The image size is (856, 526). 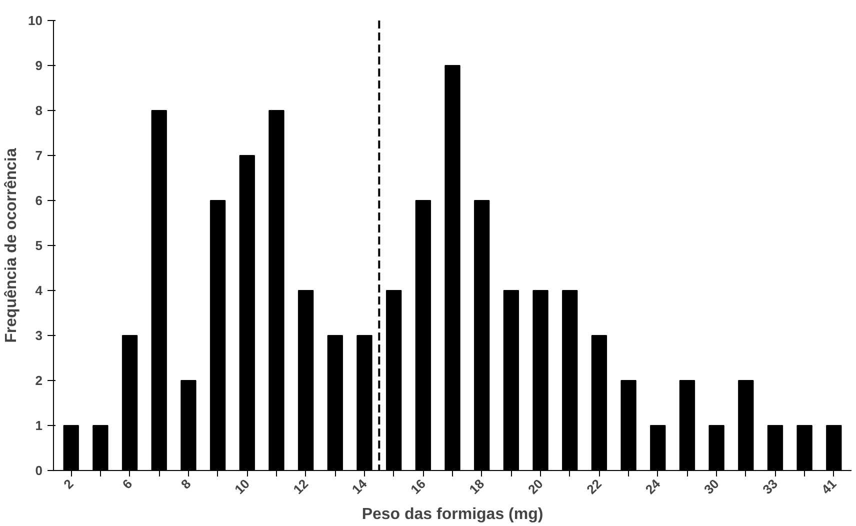 What do you see at coordinates (39, 110) in the screenshot?
I see `y-tick-label: 8` at bounding box center [39, 110].